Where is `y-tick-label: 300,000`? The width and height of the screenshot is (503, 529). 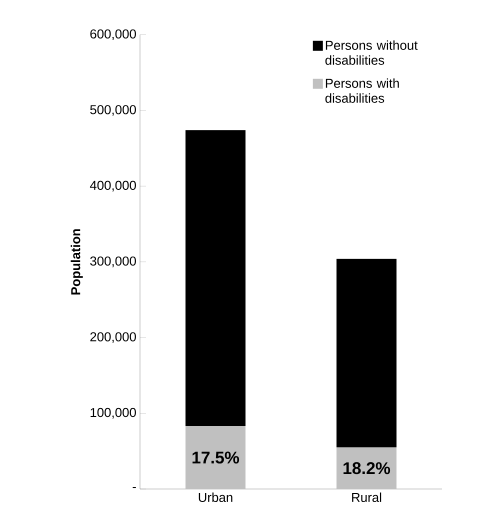 y-tick-label: 300,000 is located at coordinates (113, 262).